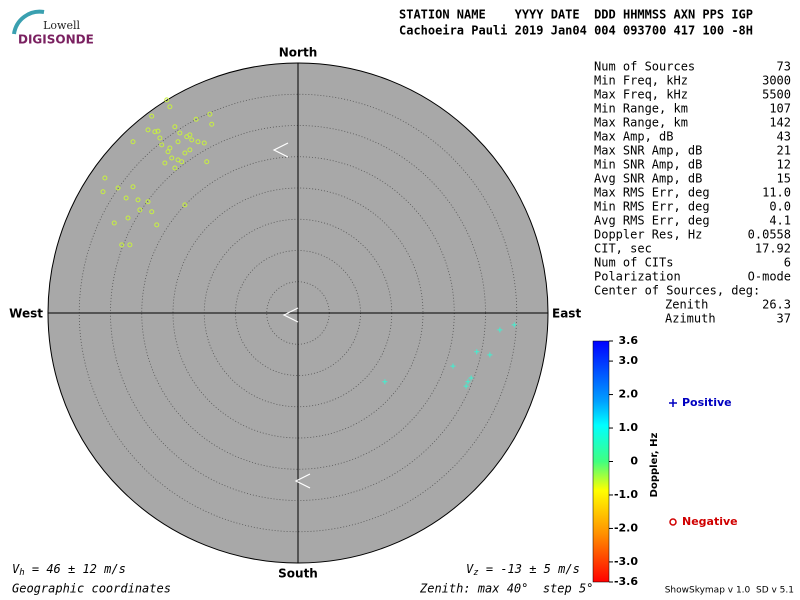 The height and width of the screenshot is (600, 800). I want to click on stat-value: 5500, so click(776, 95).